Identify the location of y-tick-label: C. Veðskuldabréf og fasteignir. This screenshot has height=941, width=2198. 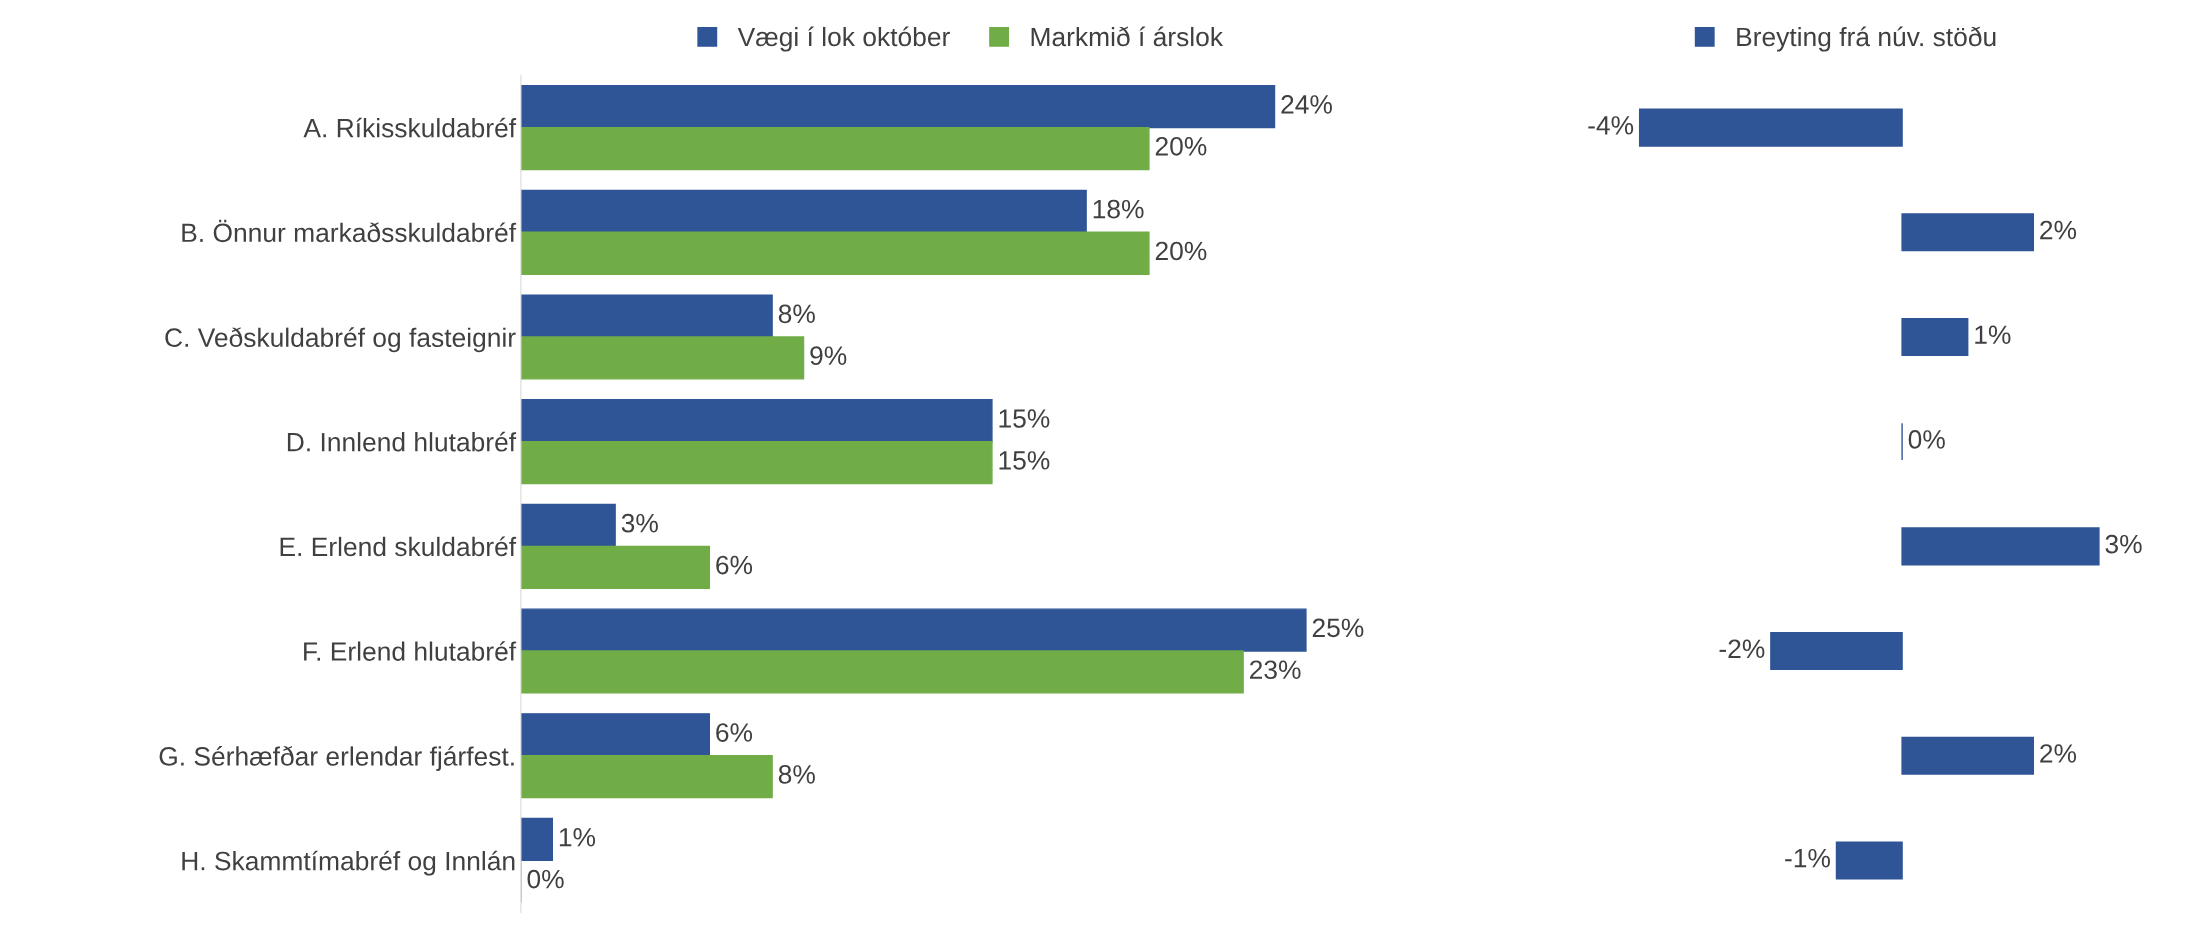
(340, 340).